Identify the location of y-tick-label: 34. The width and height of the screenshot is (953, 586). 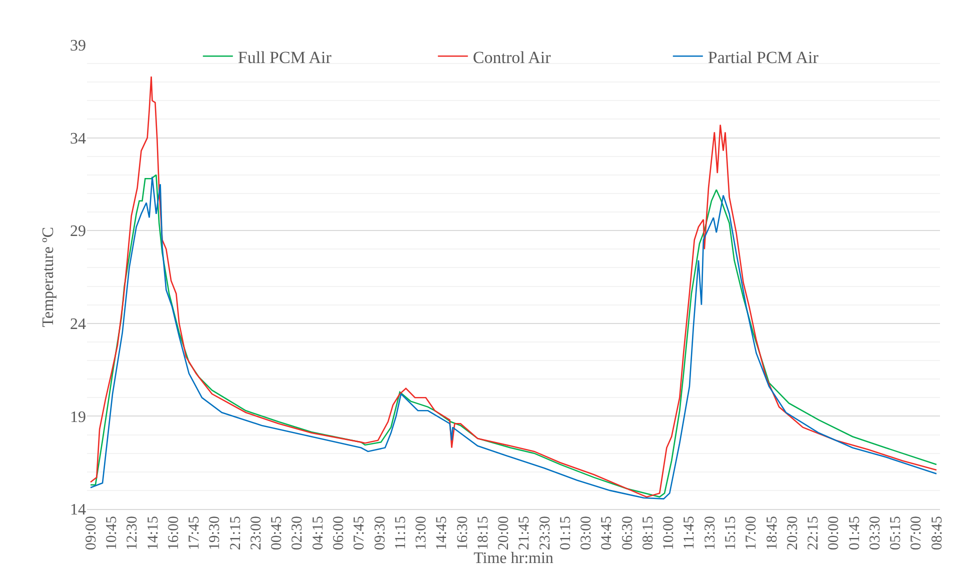
(78, 139).